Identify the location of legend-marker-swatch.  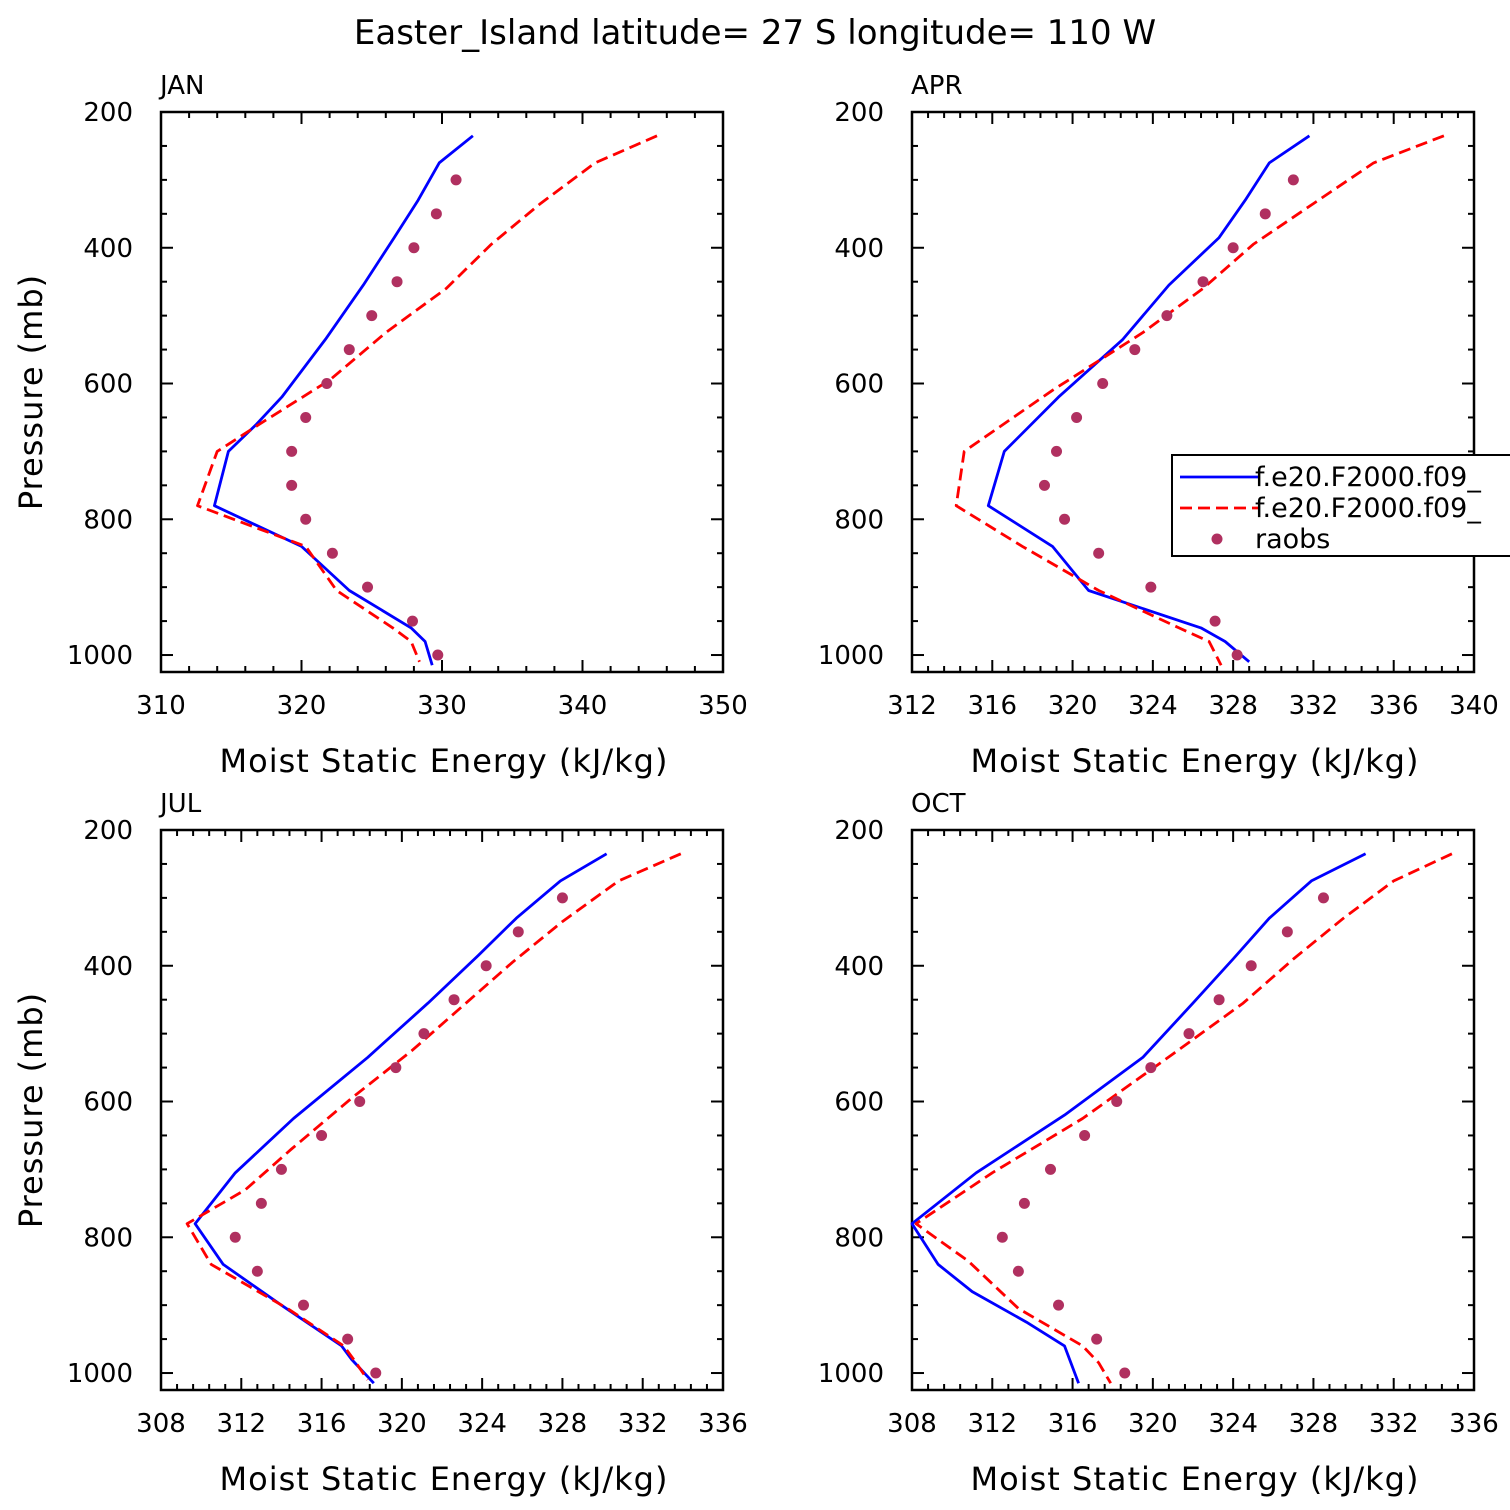
(1217, 539).